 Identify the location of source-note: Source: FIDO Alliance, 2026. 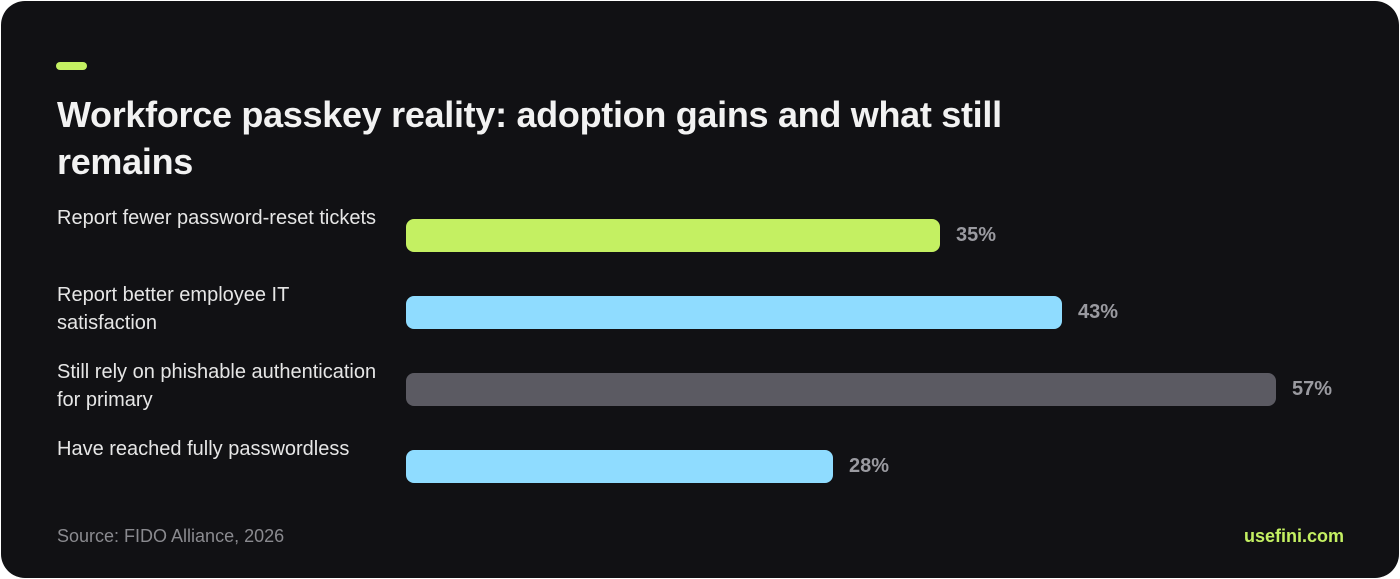
(171, 536).